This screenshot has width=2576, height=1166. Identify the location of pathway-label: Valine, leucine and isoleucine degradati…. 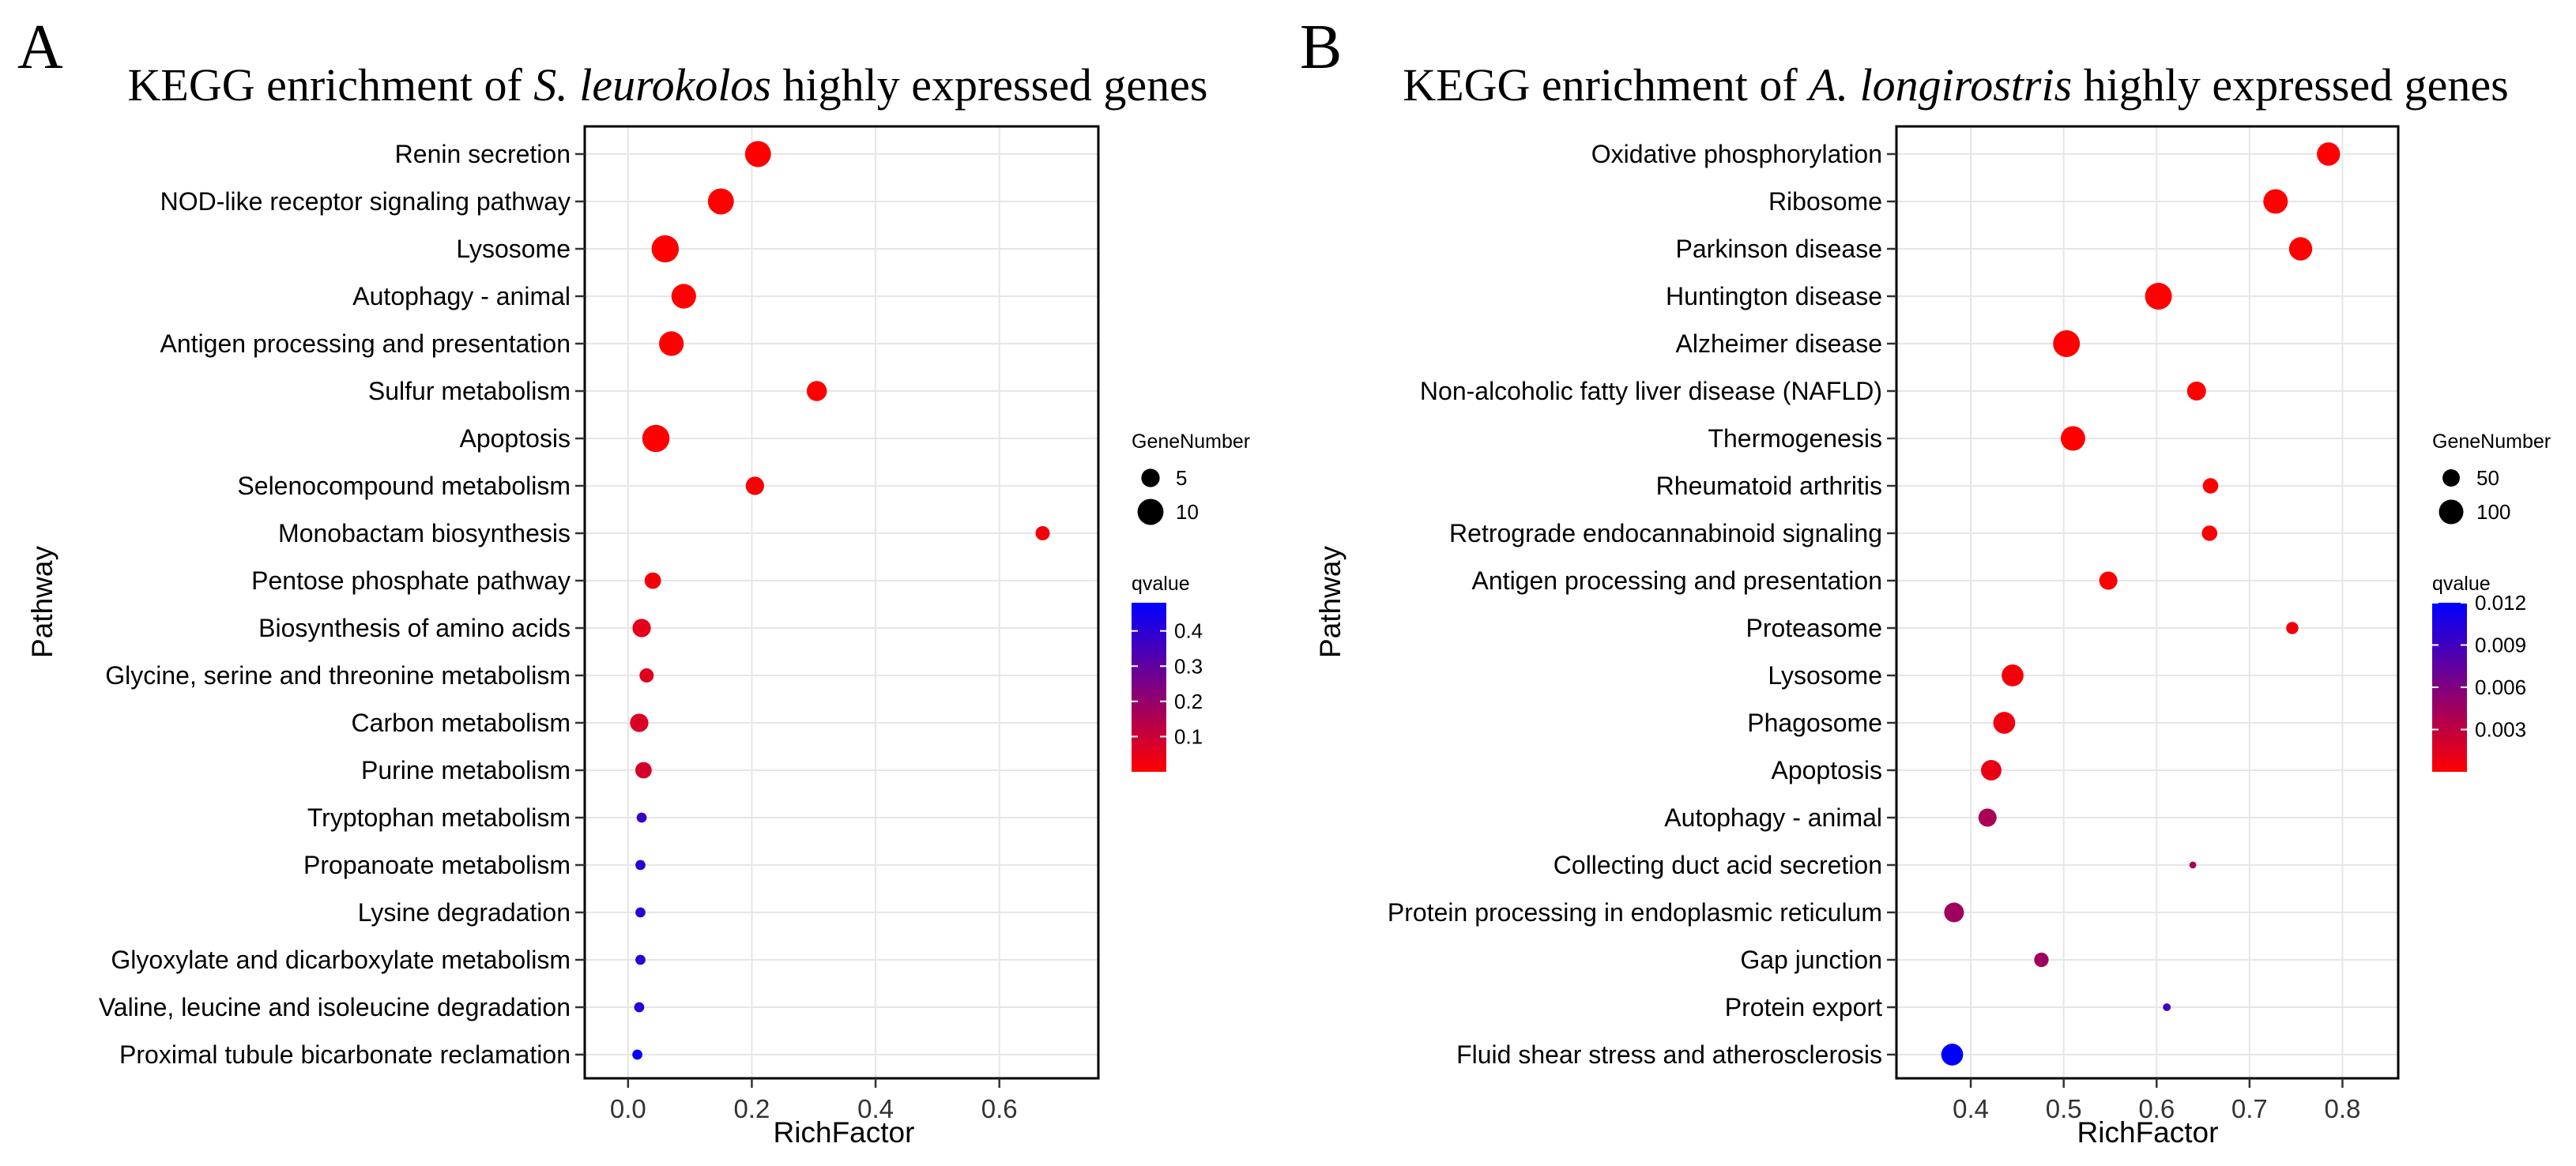
(335, 1007).